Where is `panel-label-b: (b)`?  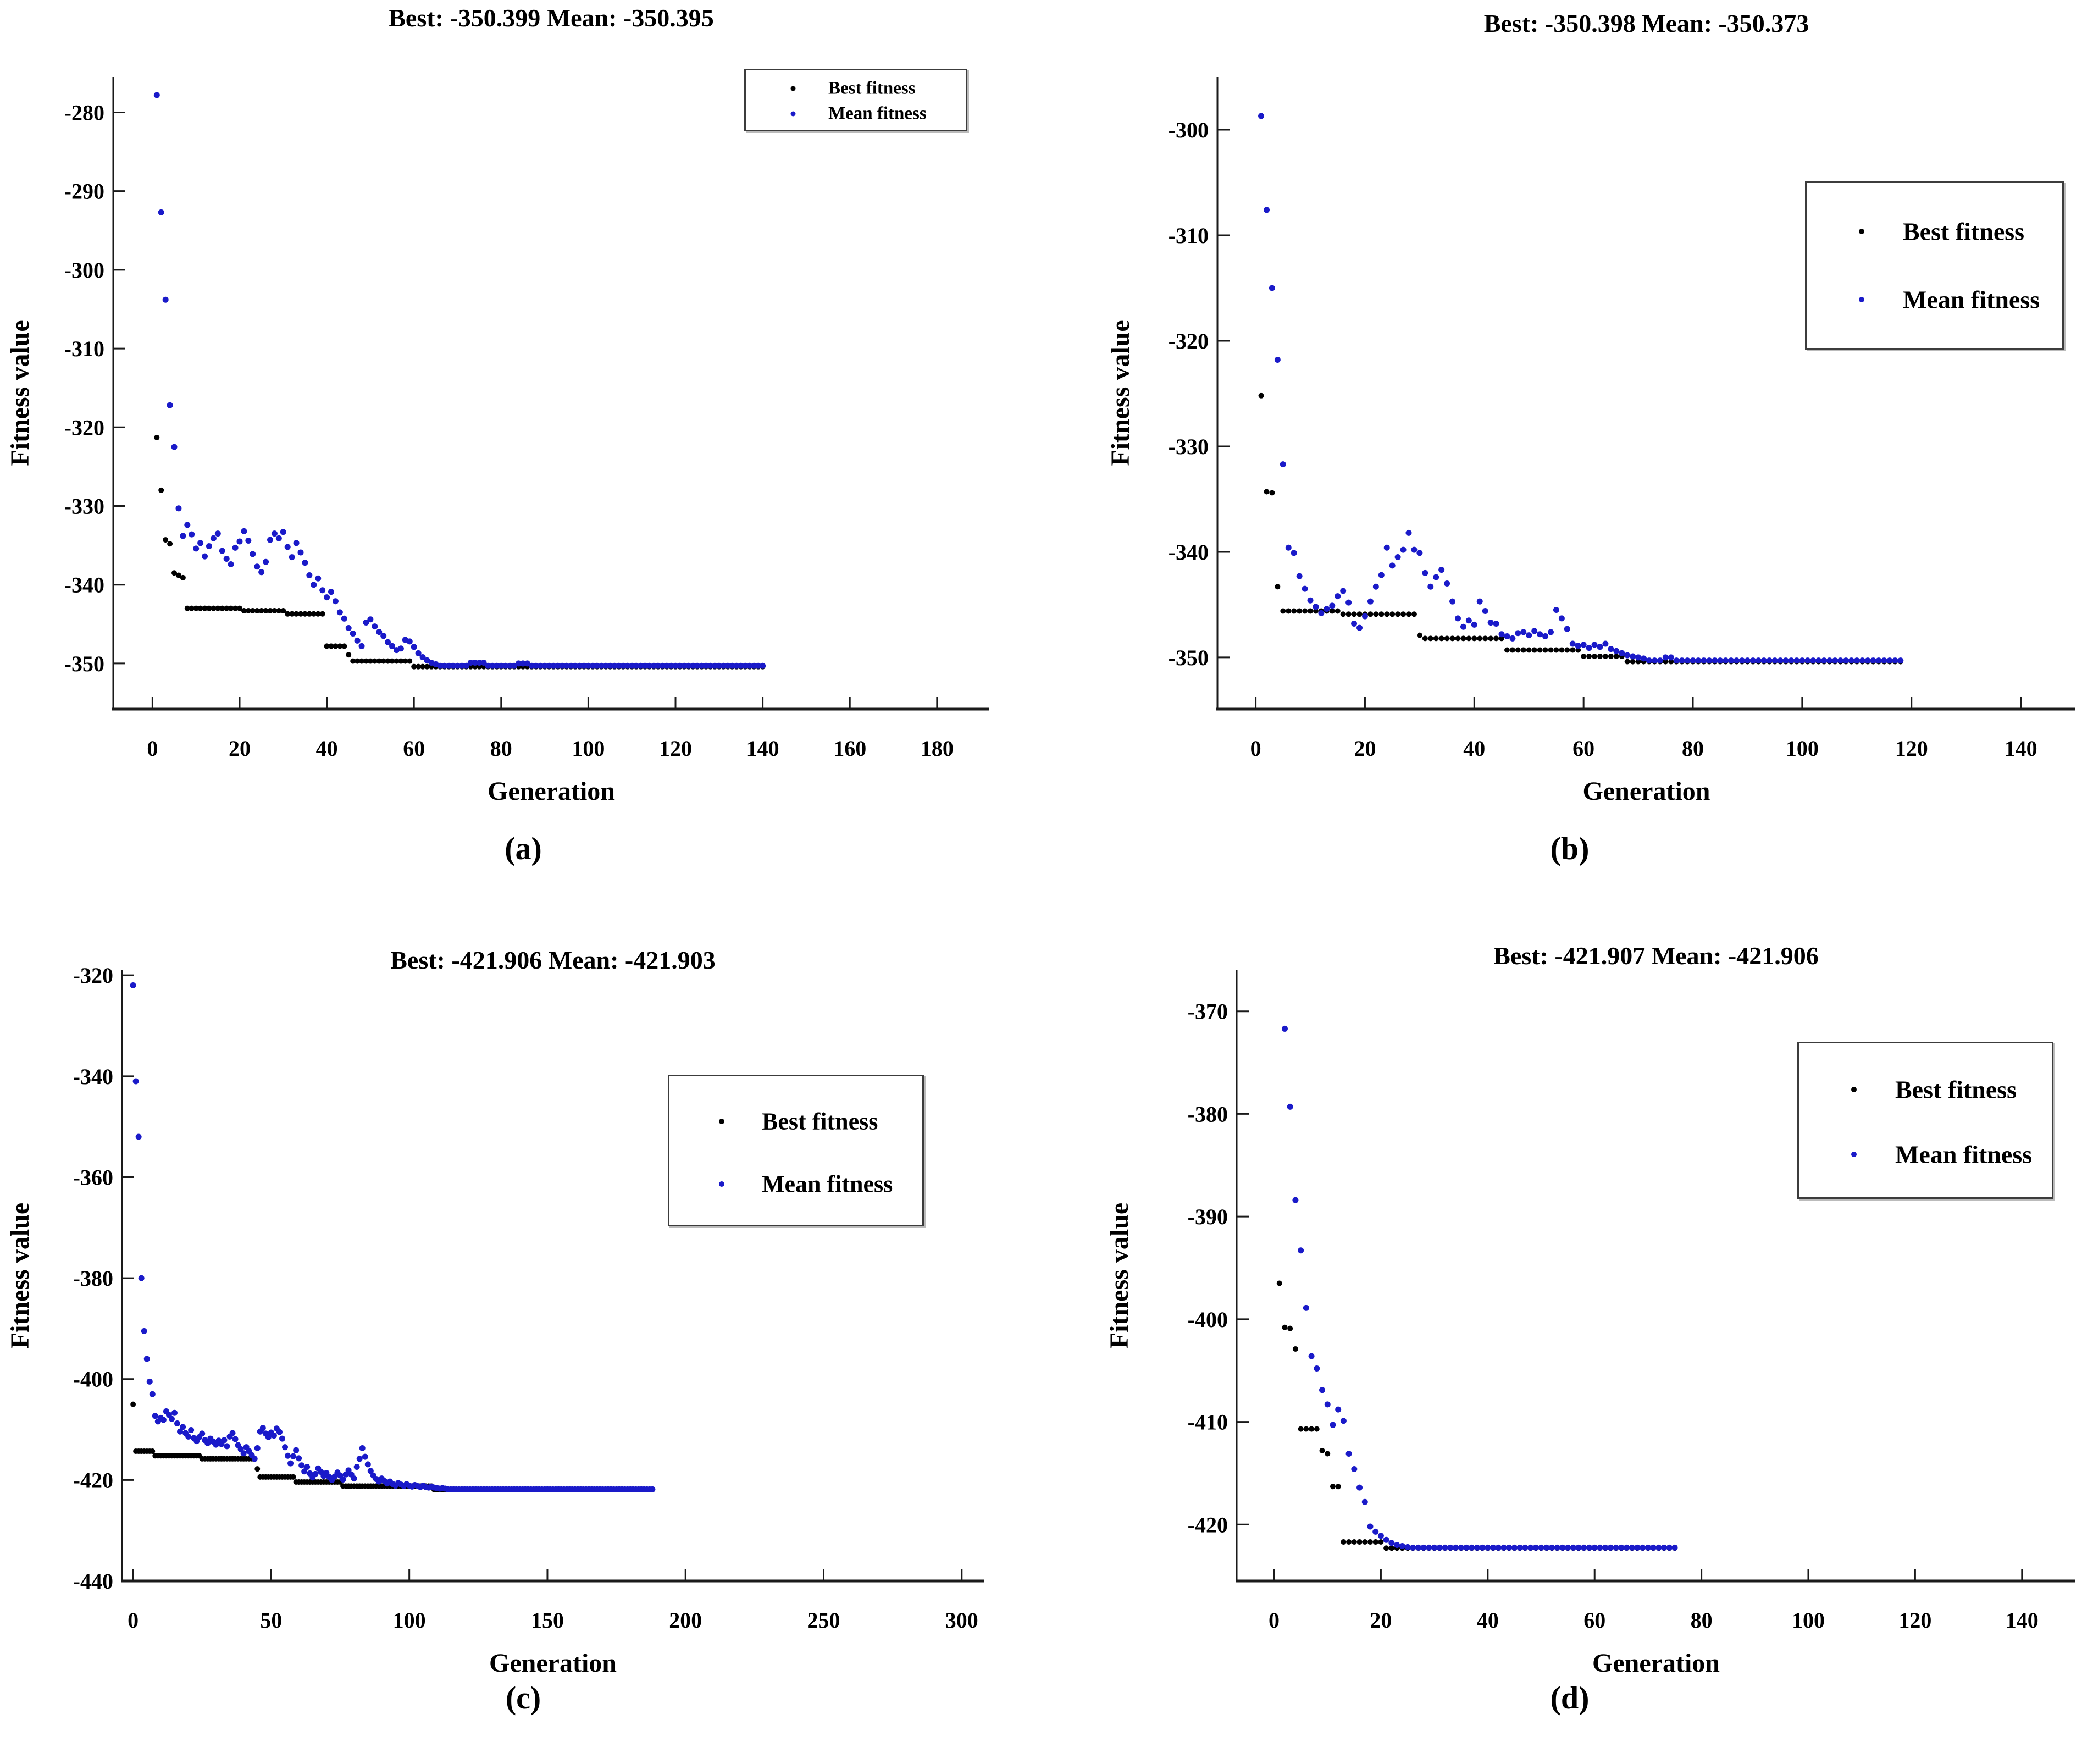 panel-label-b: (b) is located at coordinates (1570, 848).